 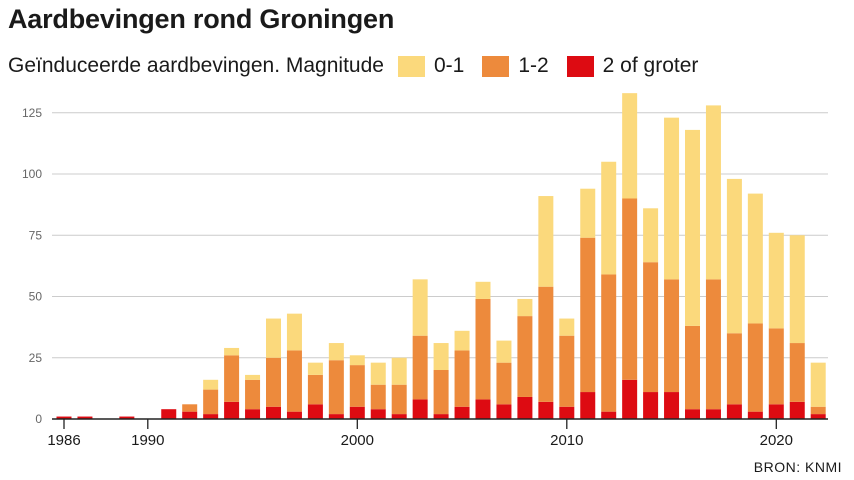 I want to click on source-note: BRON: KNMI, so click(x=797, y=467).